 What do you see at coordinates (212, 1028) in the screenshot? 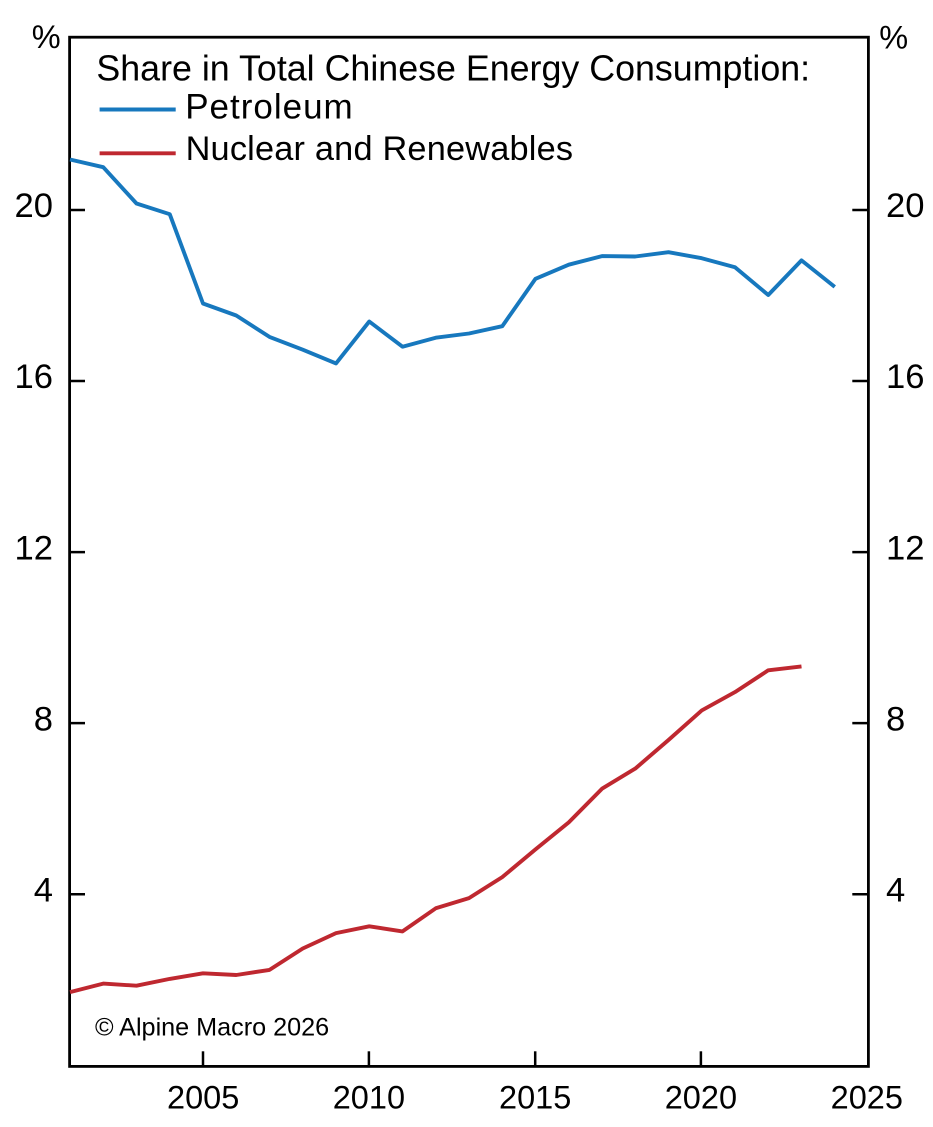
I see `svg-text: © Alpine Macro 2026` at bounding box center [212, 1028].